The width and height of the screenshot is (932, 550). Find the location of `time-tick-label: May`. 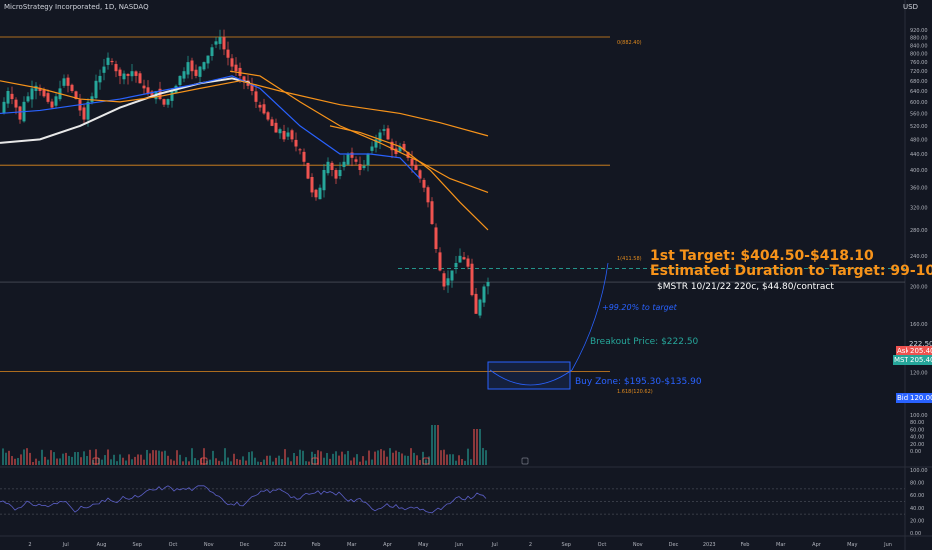

time-tick-label: May is located at coordinates (423, 545).